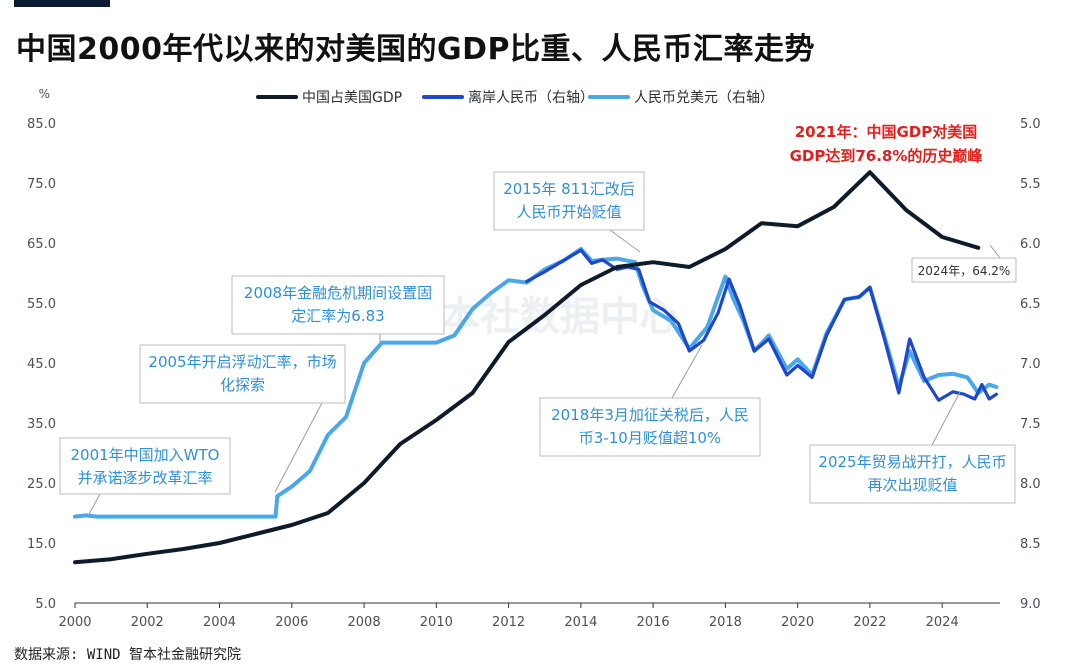 The image size is (1080, 670). What do you see at coordinates (1030, 544) in the screenshot?
I see `y-right-tick-label: 8.5` at bounding box center [1030, 544].